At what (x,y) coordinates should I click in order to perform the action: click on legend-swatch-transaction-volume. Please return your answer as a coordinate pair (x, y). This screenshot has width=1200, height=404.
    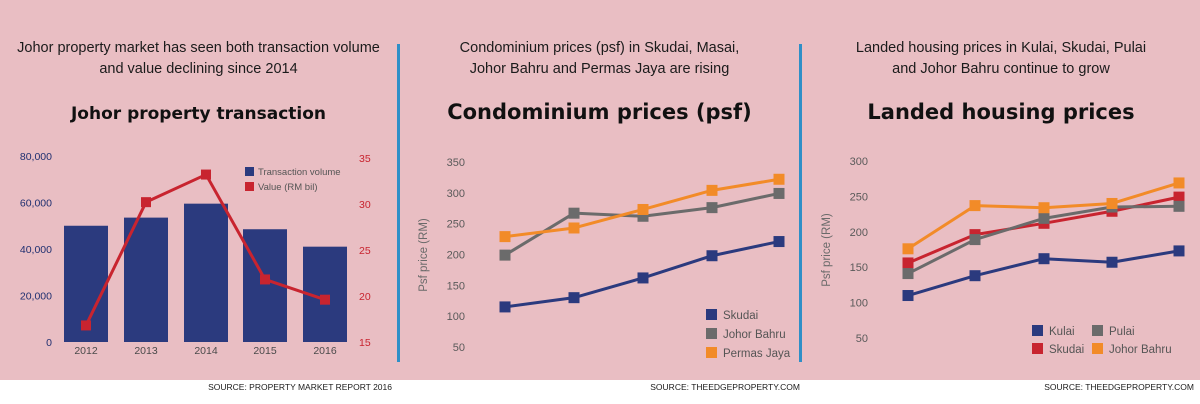
    Looking at the image, I should click on (249, 171).